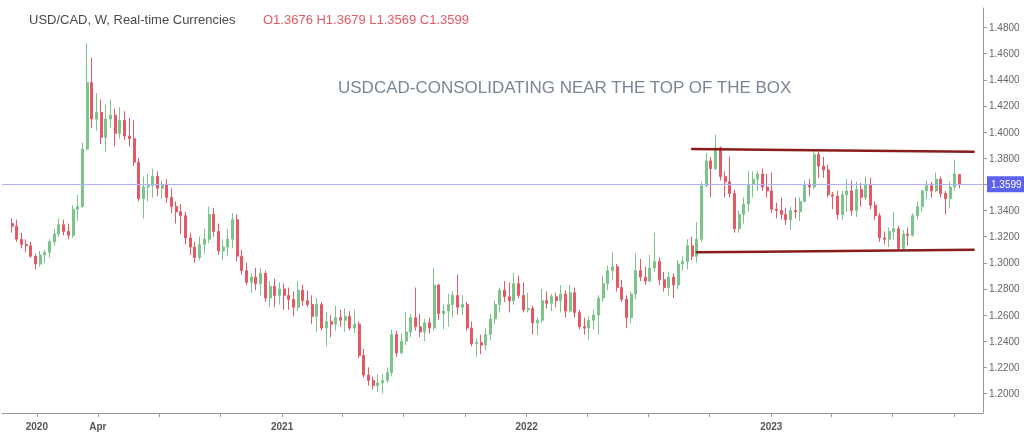 The height and width of the screenshot is (434, 1024). I want to click on y-tick-label: 1.3000, so click(1005, 263).